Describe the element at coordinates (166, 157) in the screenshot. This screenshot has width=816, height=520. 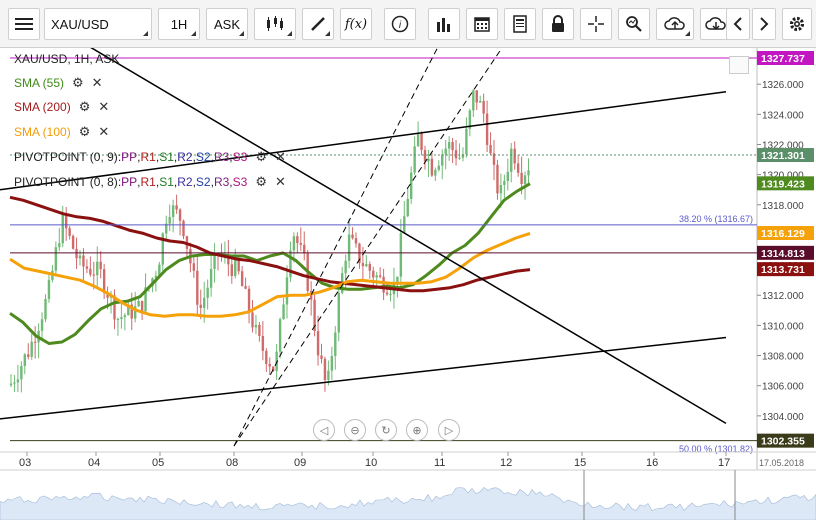
I see `pivot-s1: S1` at that location.